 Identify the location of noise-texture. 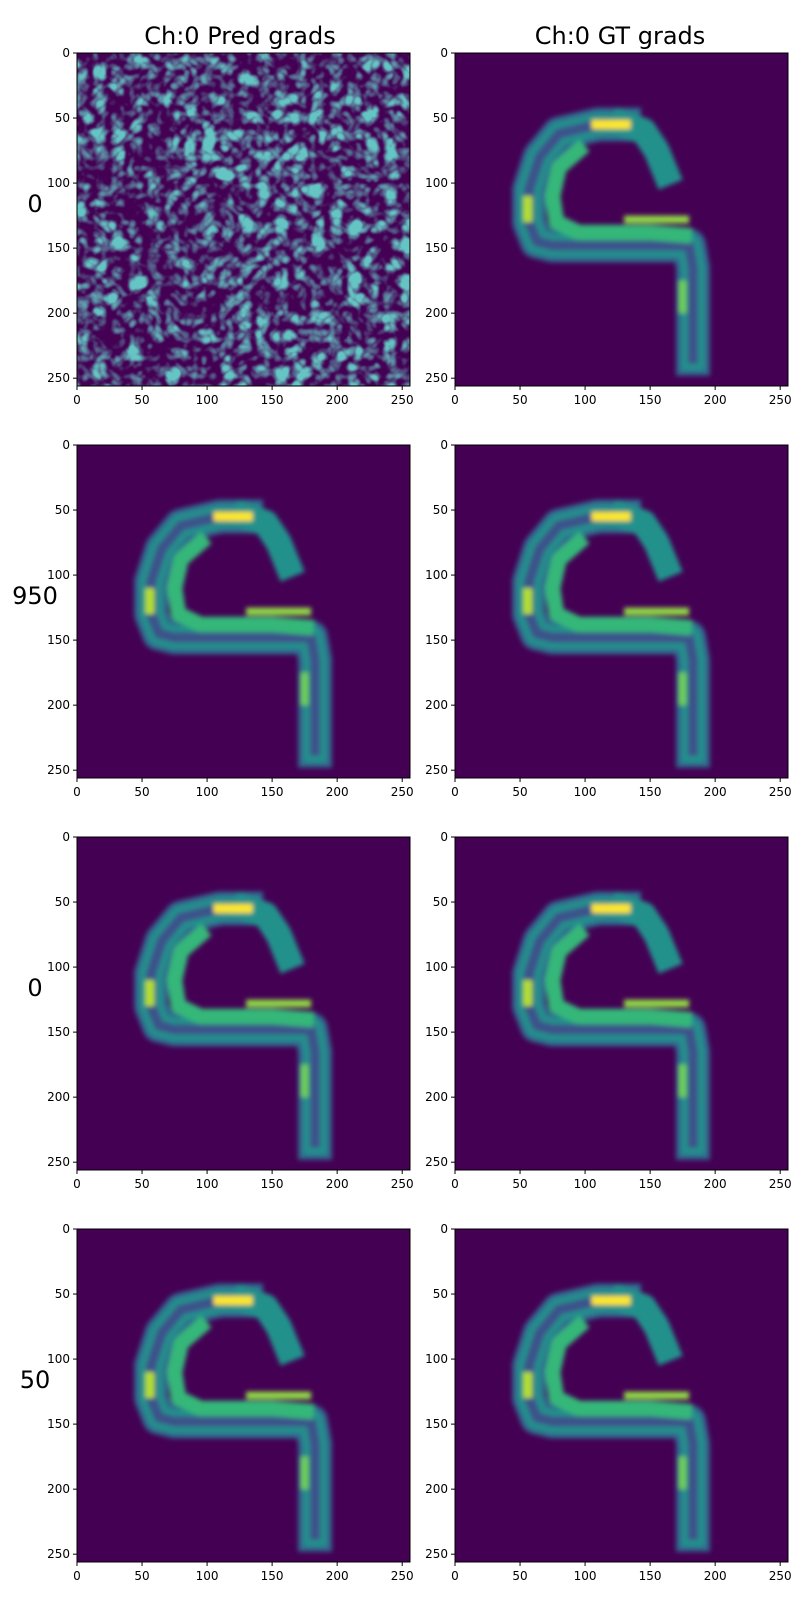
(243, 219).